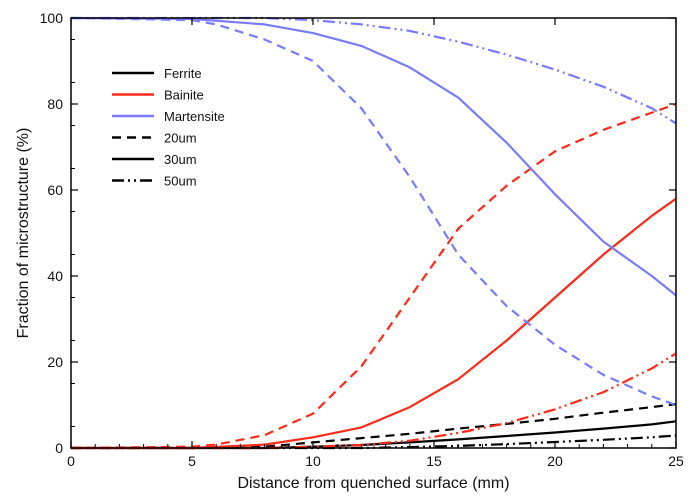 This screenshot has width=697, height=497. Describe the element at coordinates (555, 461) in the screenshot. I see `x-tick-label: 20` at that location.